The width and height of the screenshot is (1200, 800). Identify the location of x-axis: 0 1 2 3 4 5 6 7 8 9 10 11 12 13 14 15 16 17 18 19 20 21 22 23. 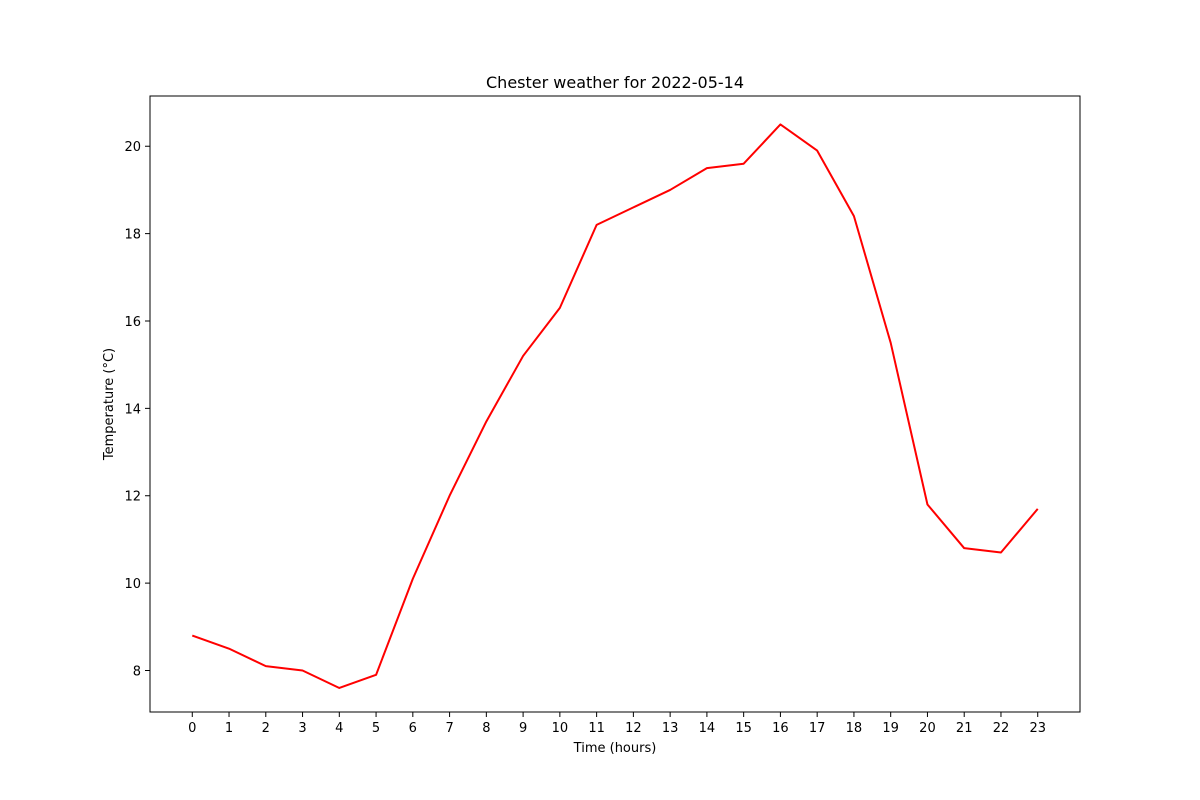
(617, 724).